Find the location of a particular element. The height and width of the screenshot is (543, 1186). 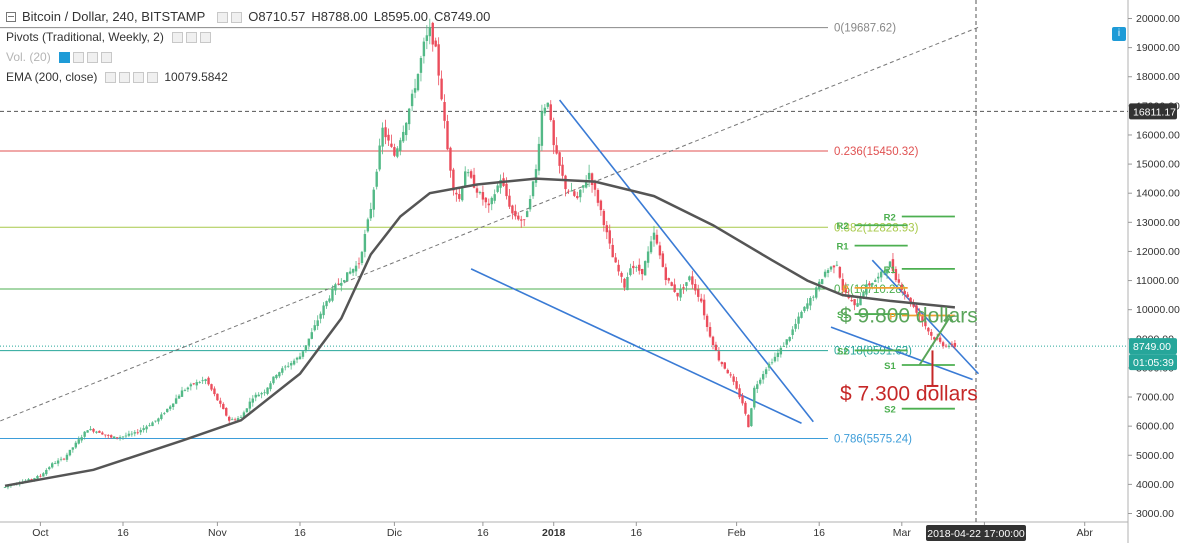

ema-label: EMA (200, close) is located at coordinates (52, 77).